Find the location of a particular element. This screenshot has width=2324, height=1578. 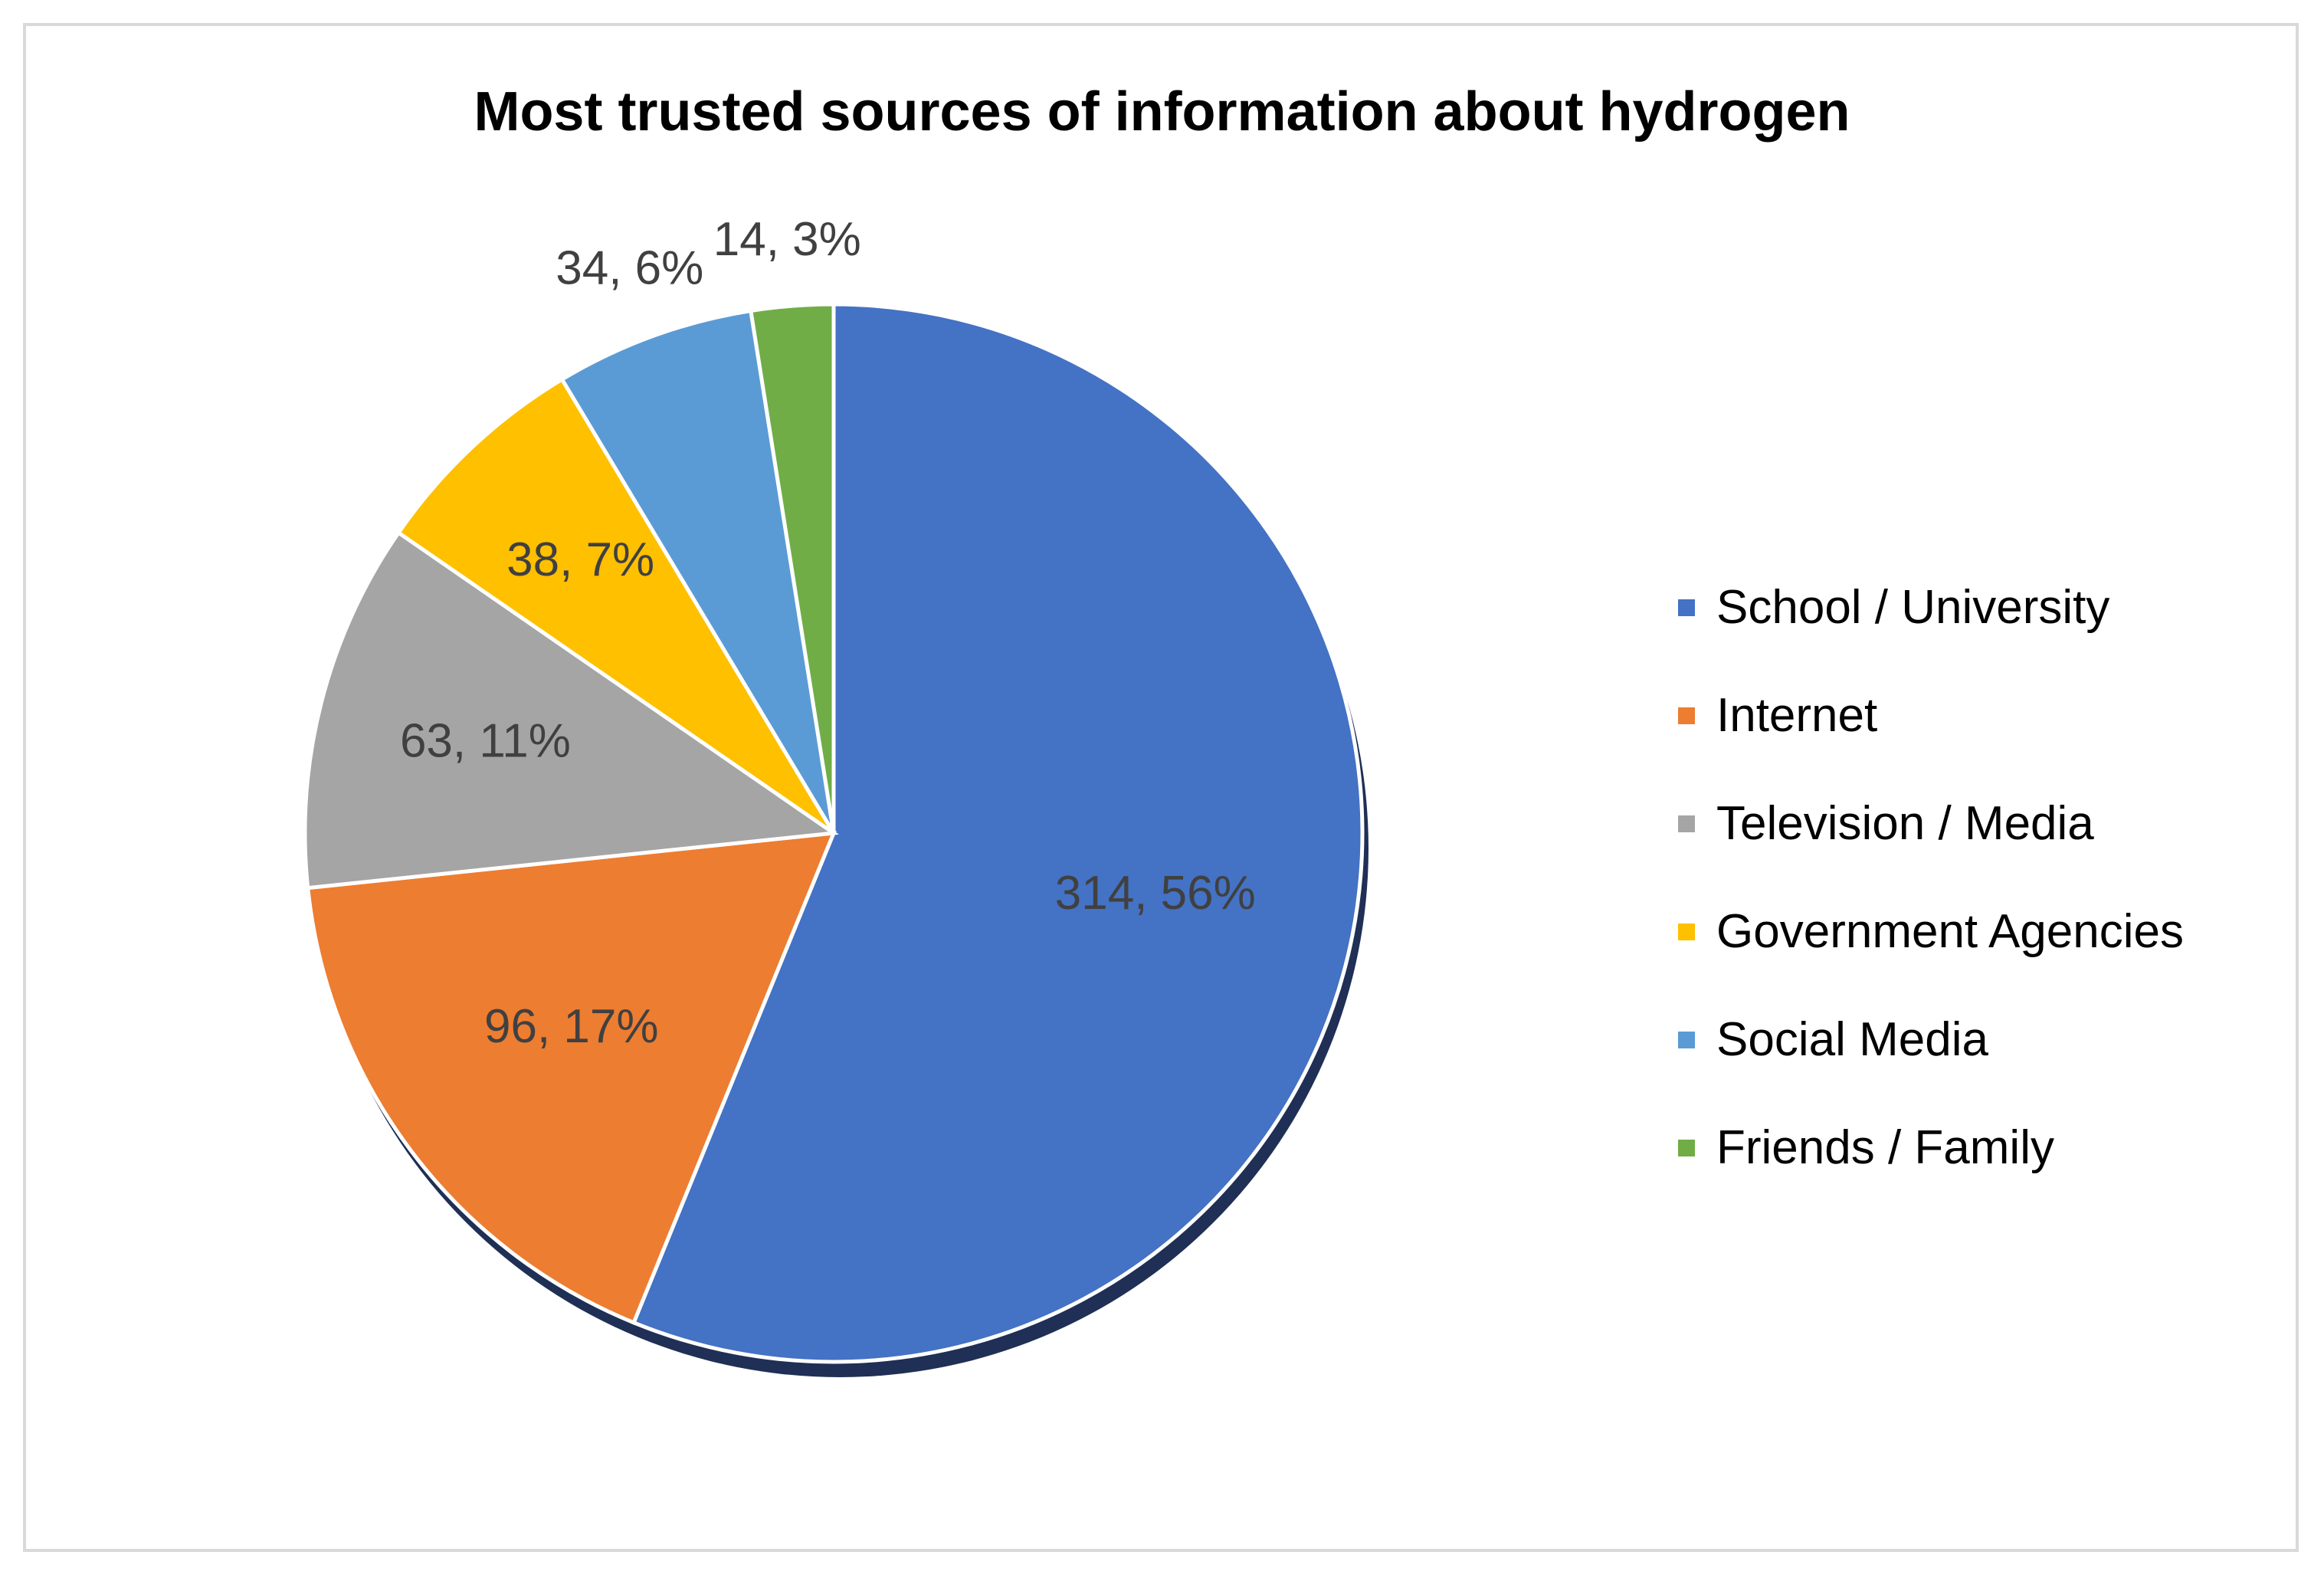

legend-label: Internet is located at coordinates (1797, 715).